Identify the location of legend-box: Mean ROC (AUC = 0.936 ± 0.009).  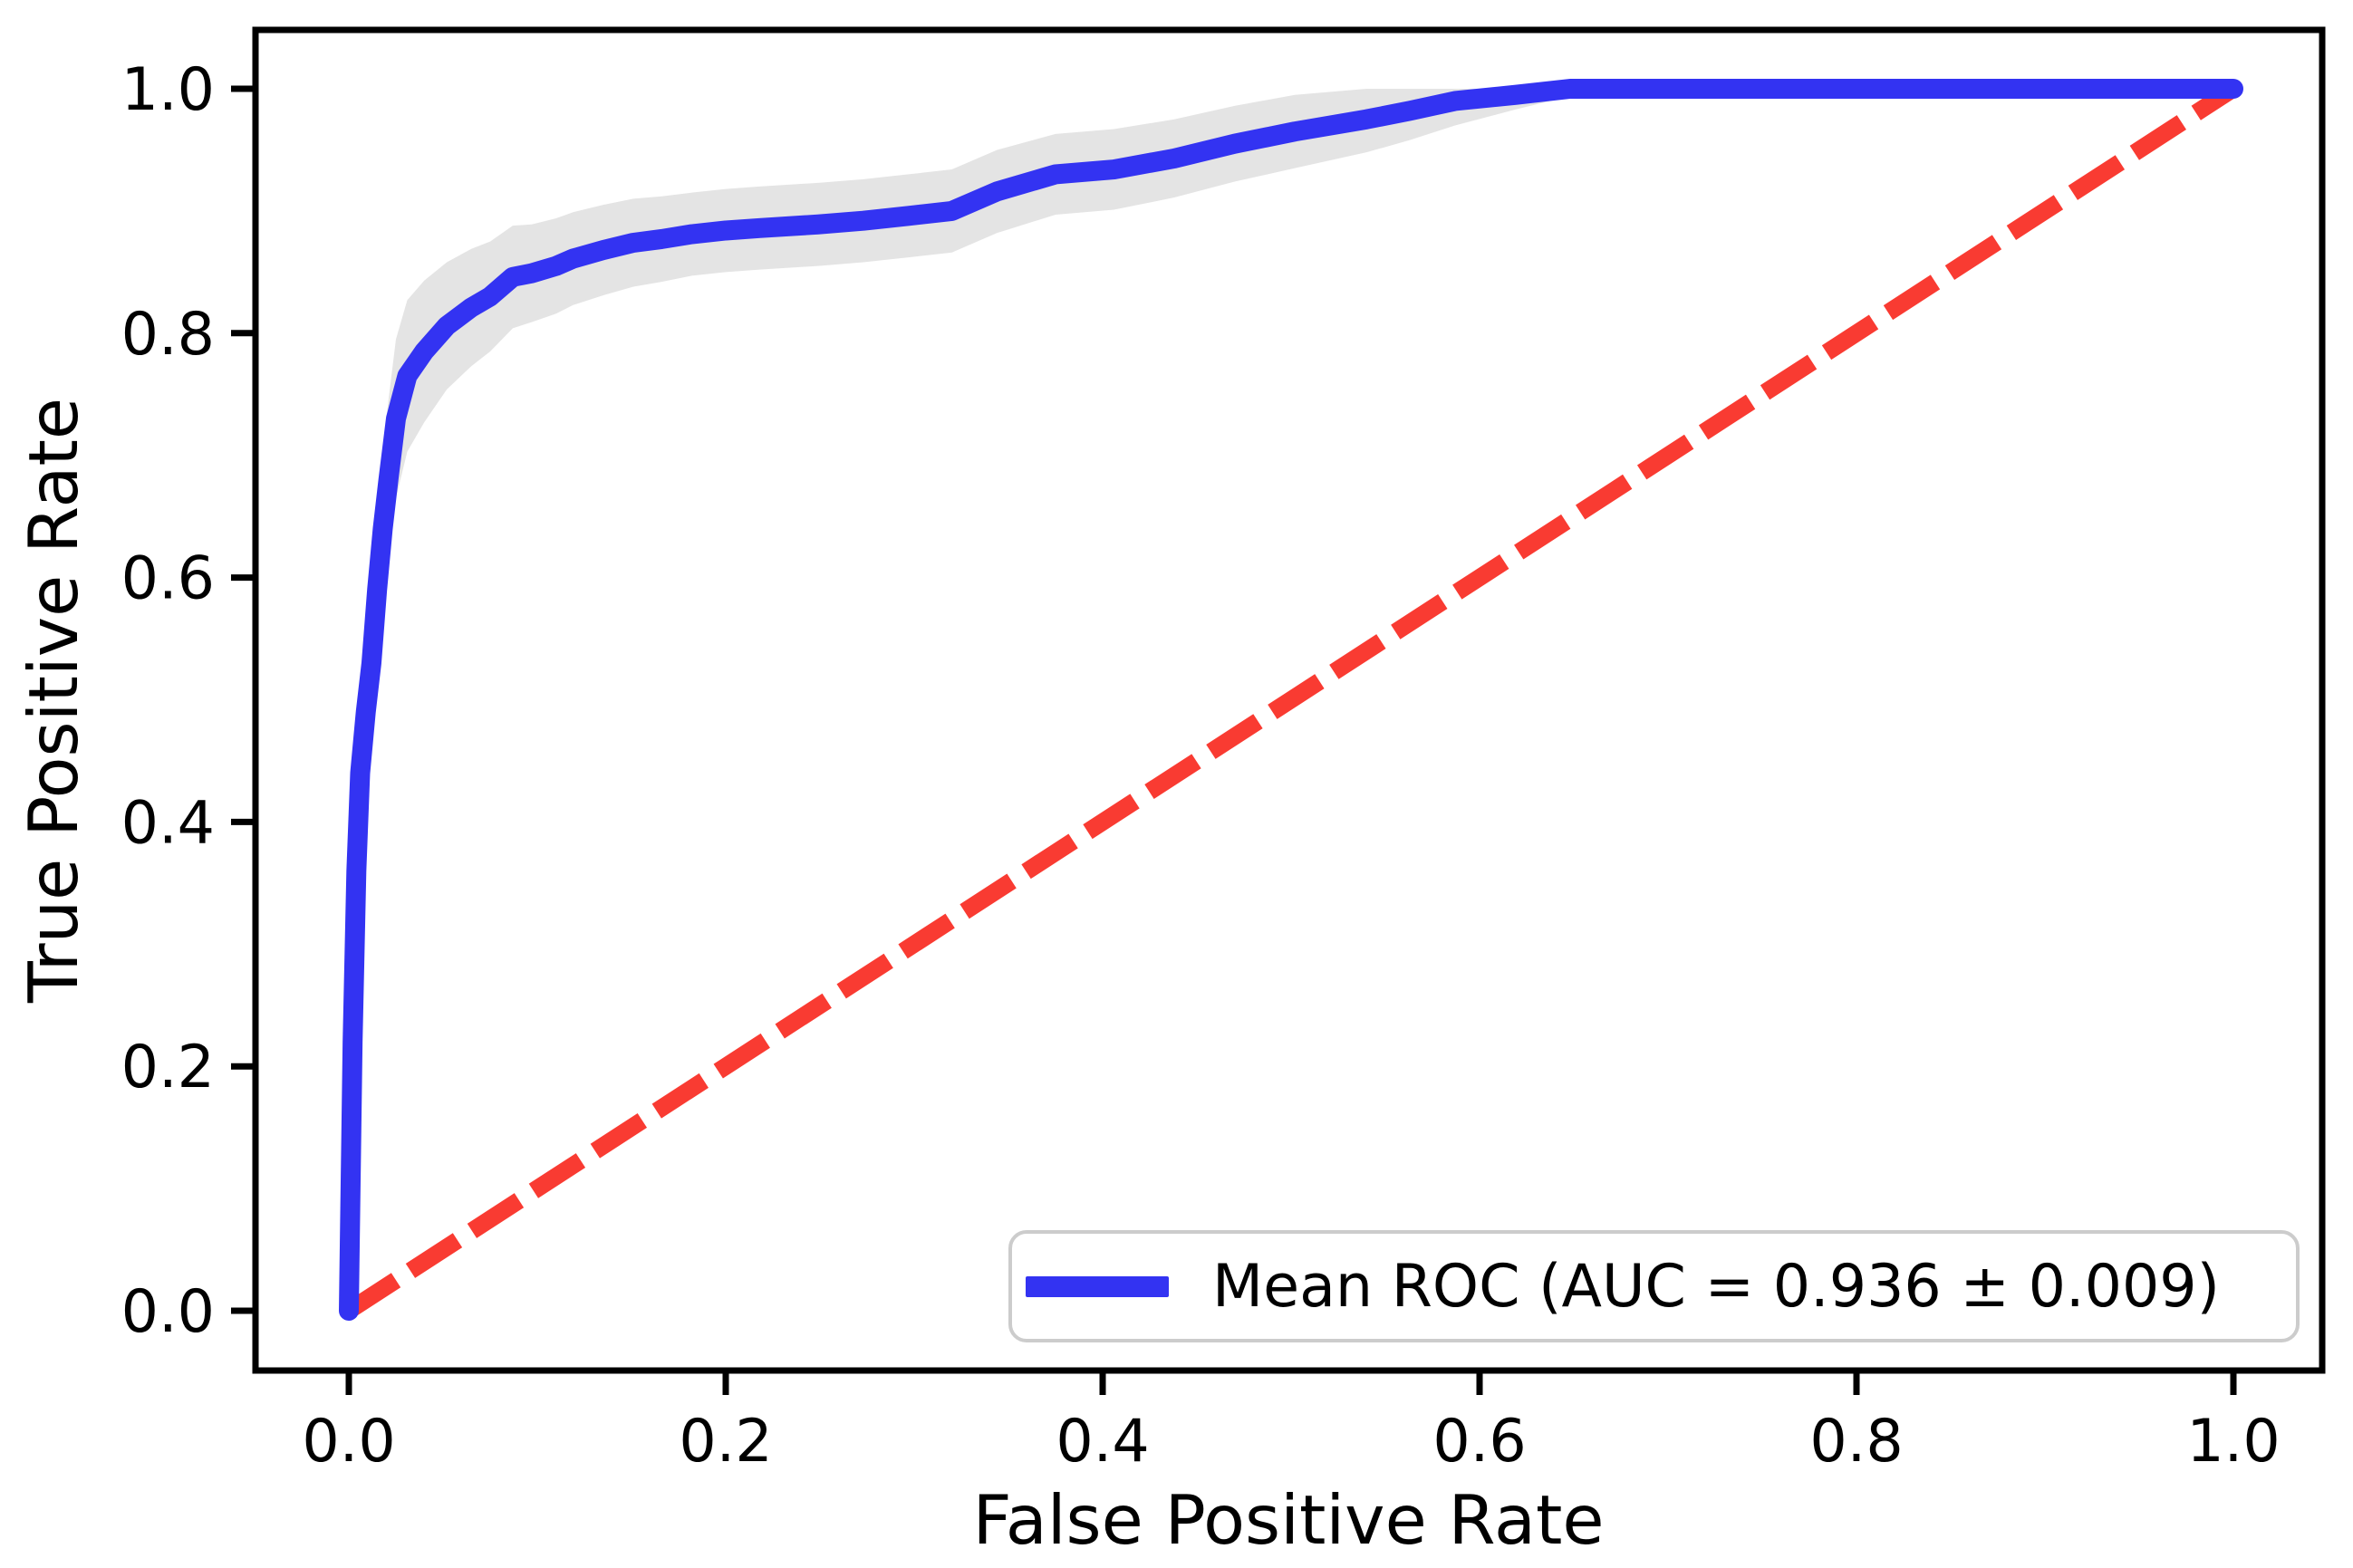
(1654, 1286).